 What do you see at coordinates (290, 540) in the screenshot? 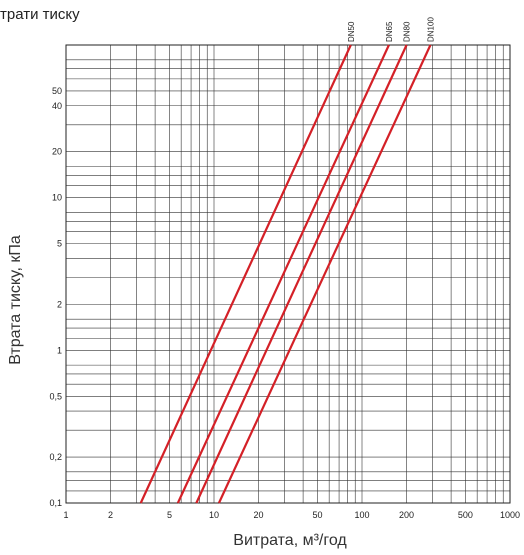
I see `x-axis-title: Витрата, м³/год` at bounding box center [290, 540].